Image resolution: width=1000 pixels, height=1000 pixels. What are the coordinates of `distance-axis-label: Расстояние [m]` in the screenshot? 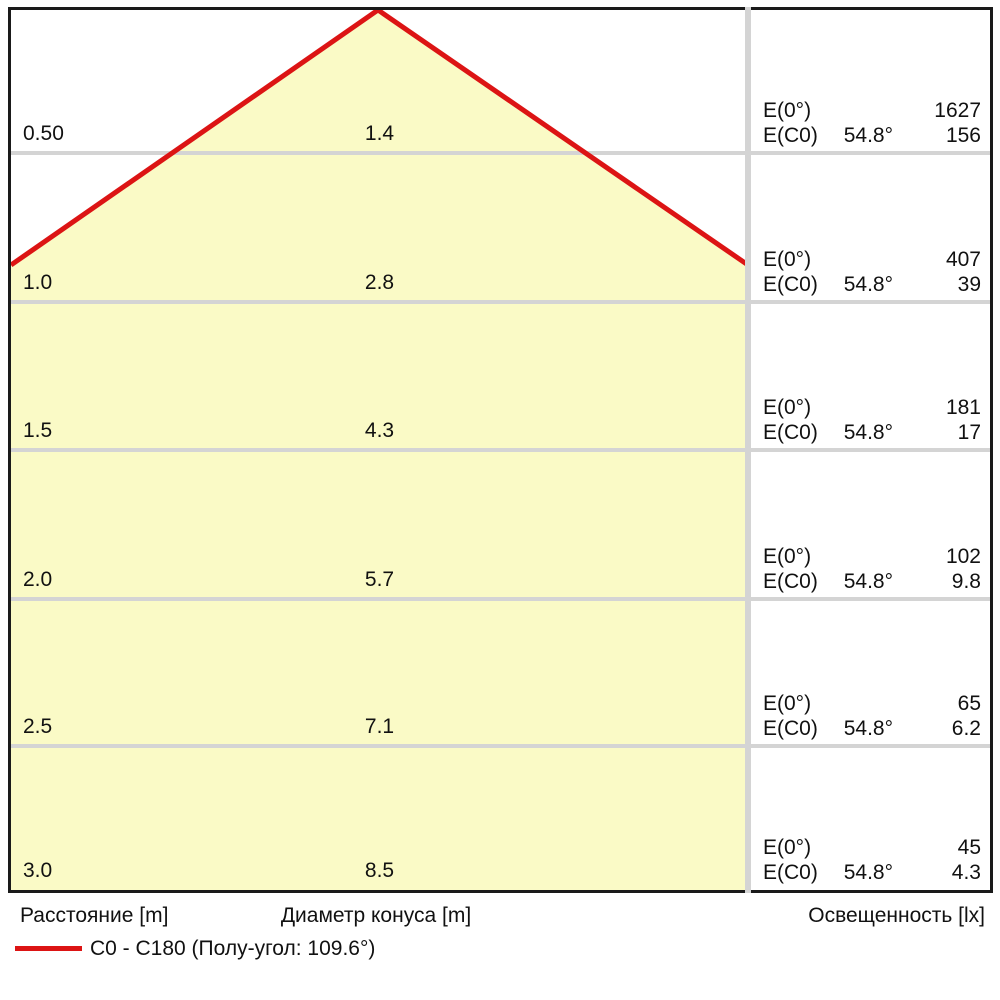 It's located at (94, 915).